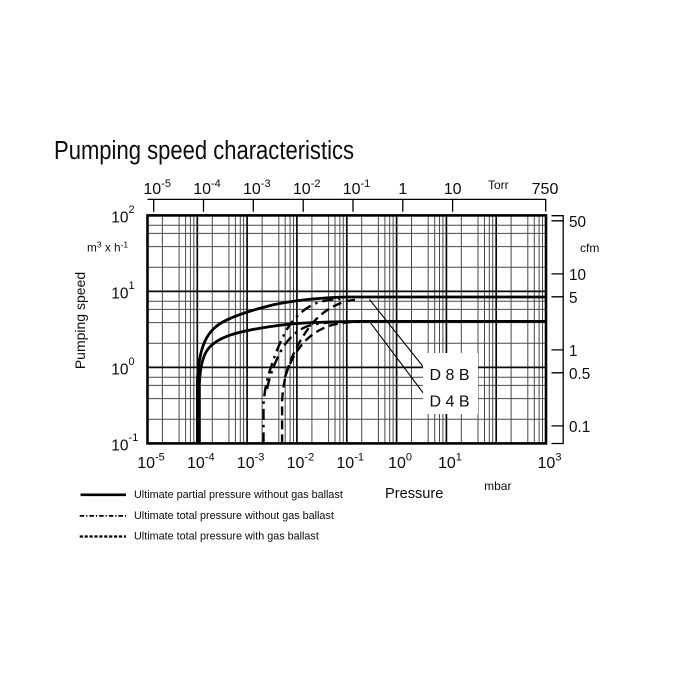  Describe the element at coordinates (450, 402) in the screenshot. I see `svg-text: D 4 B` at that location.